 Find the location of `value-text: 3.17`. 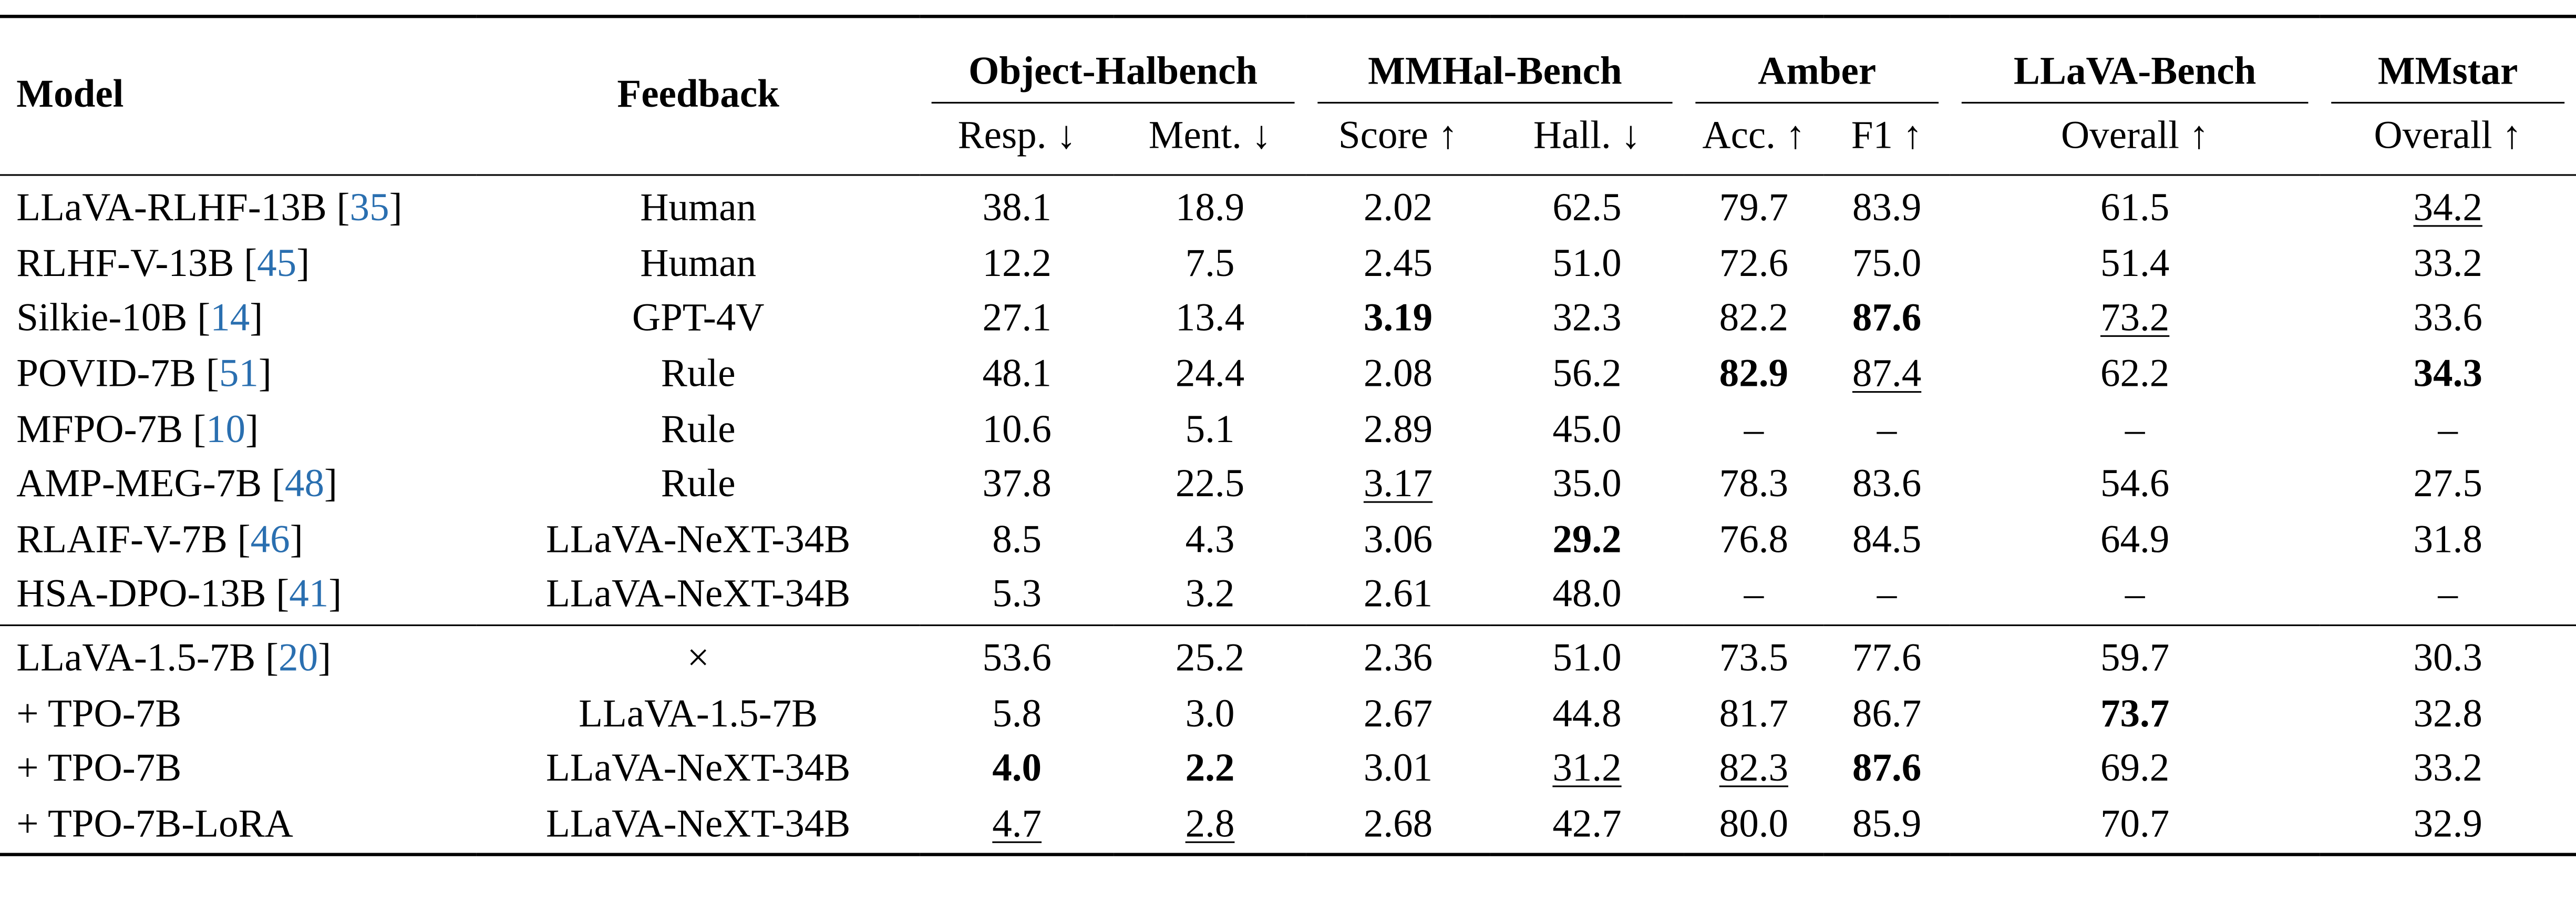

value-text: 3.17 is located at coordinates (1398, 485).